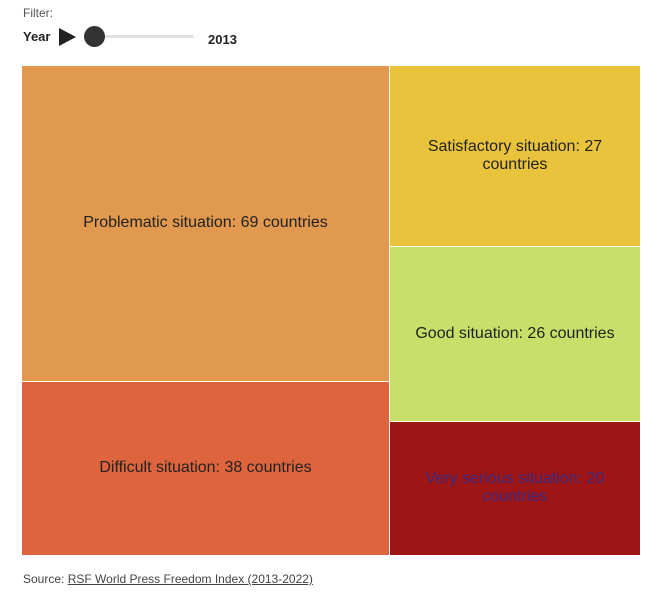  I want to click on treemap-label-problematic-situation: Problematic situation: 69 countries, so click(205, 223).